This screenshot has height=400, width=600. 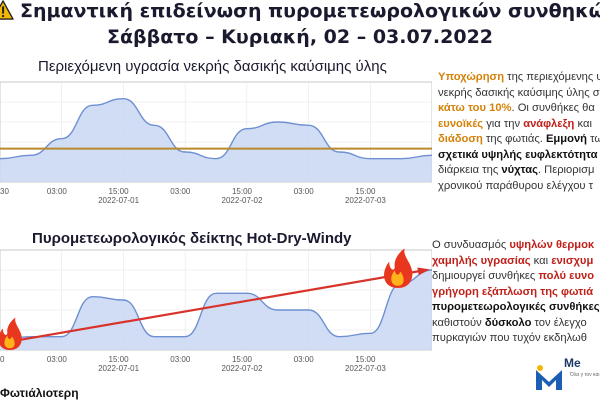 I want to click on panel2-l2b: και, so click(x=541, y=260).